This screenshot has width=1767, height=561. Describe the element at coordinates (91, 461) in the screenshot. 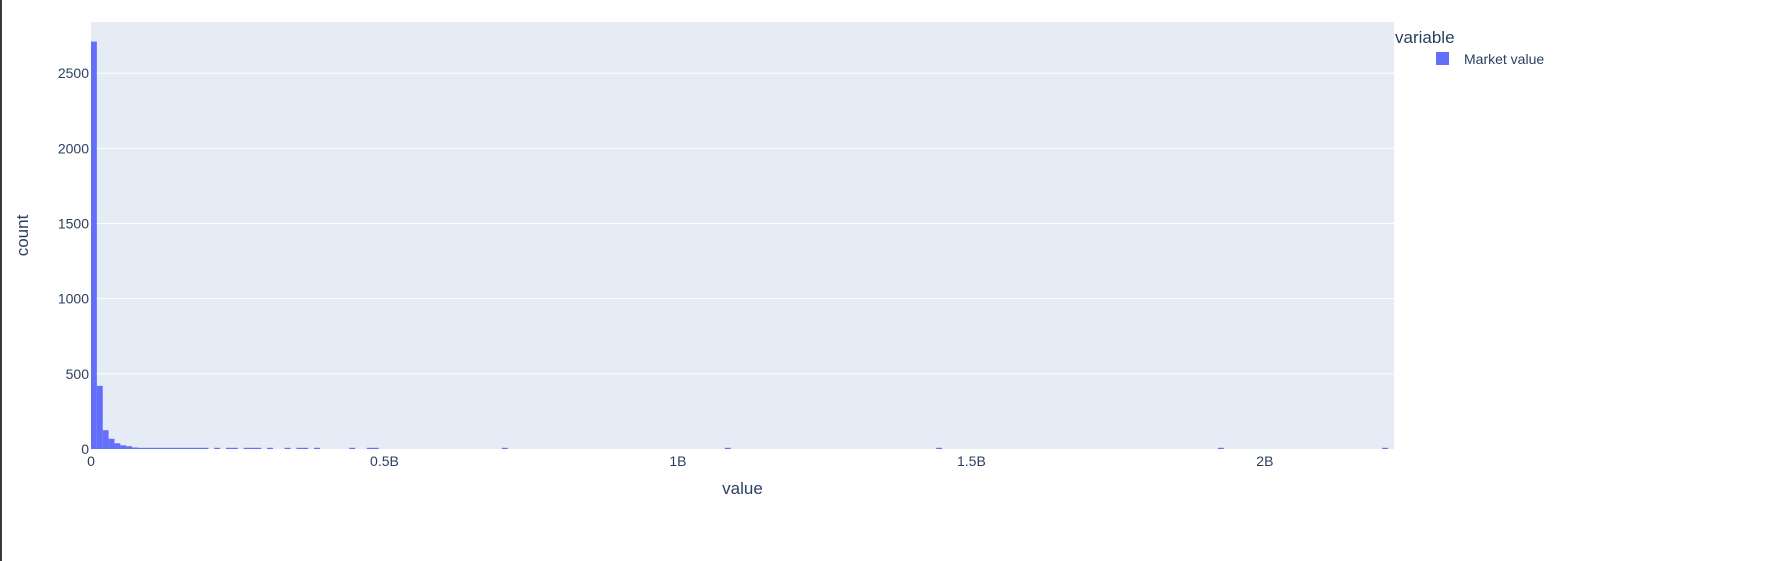

I see `x-tick-label: 0` at that location.